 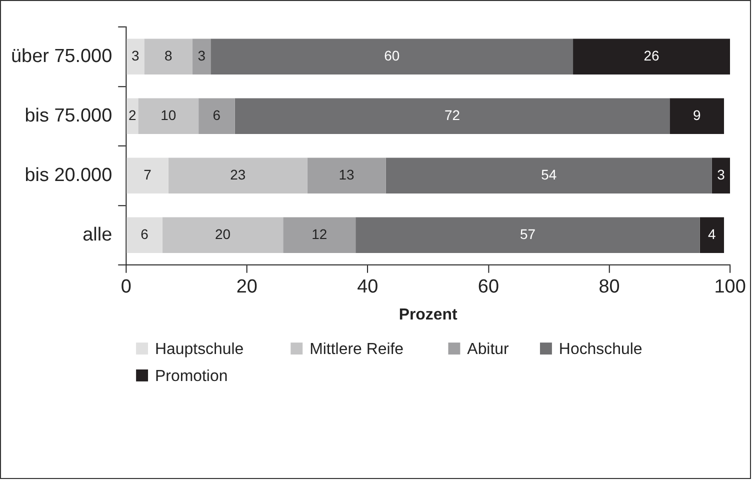 What do you see at coordinates (367, 287) in the screenshot?
I see `x-tick-label: 40` at bounding box center [367, 287].